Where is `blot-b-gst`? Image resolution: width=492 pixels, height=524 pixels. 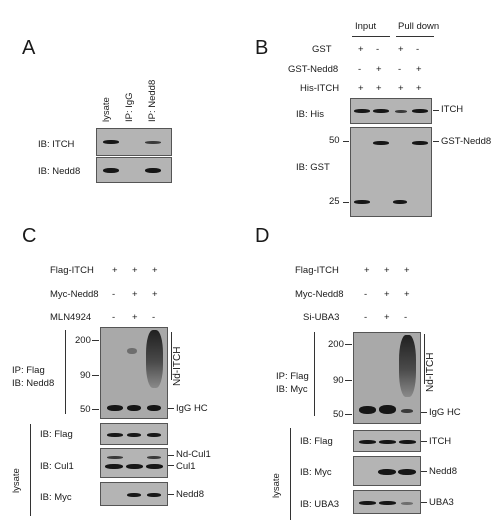
blot-b-gst is located at coordinates (391, 172).